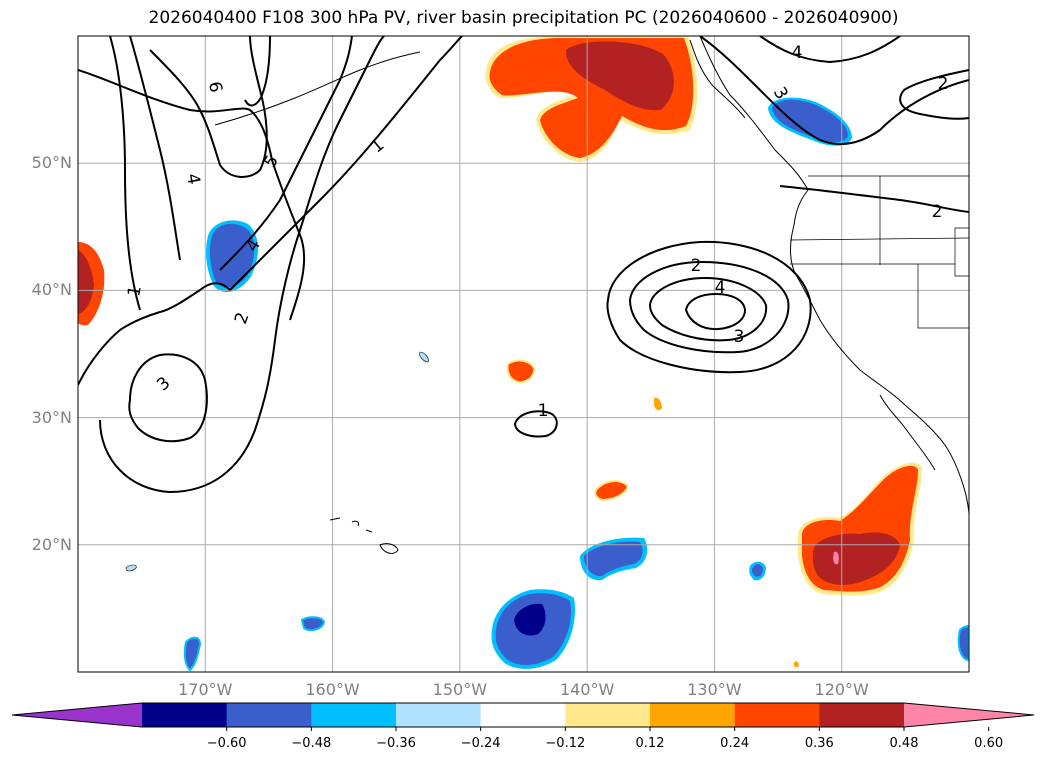 This screenshot has width=1047, height=765. What do you see at coordinates (650, 743) in the screenshot?
I see `colorbar-tick-label: 0.12` at bounding box center [650, 743].